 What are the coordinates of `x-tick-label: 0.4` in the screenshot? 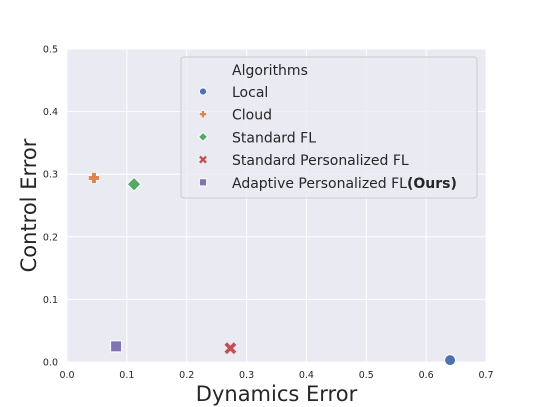 It's located at (306, 375).